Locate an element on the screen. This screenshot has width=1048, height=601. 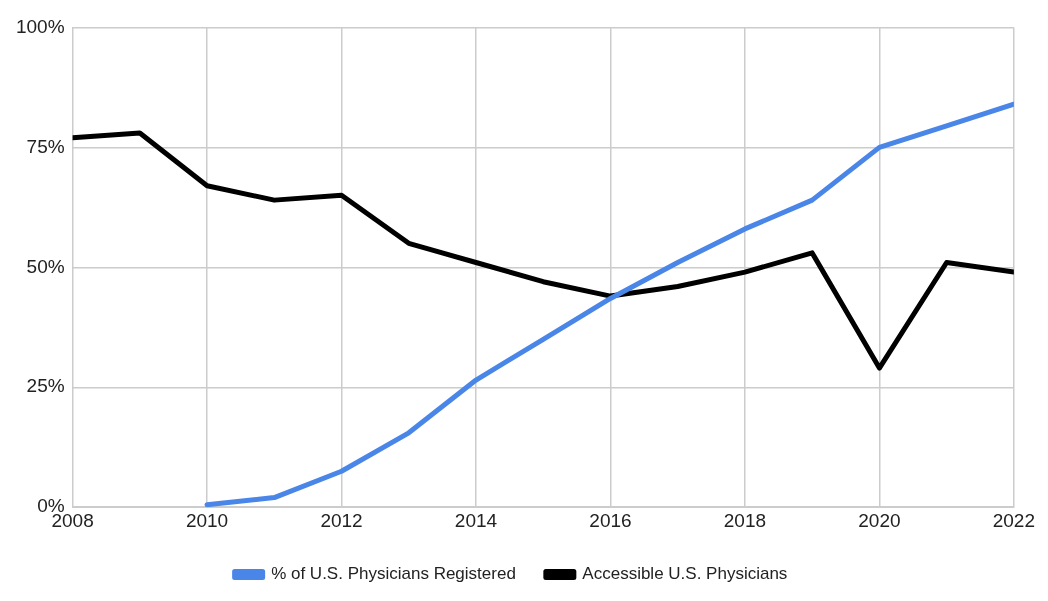
legend-label: % of U.S. Physicians Registered is located at coordinates (393, 574).